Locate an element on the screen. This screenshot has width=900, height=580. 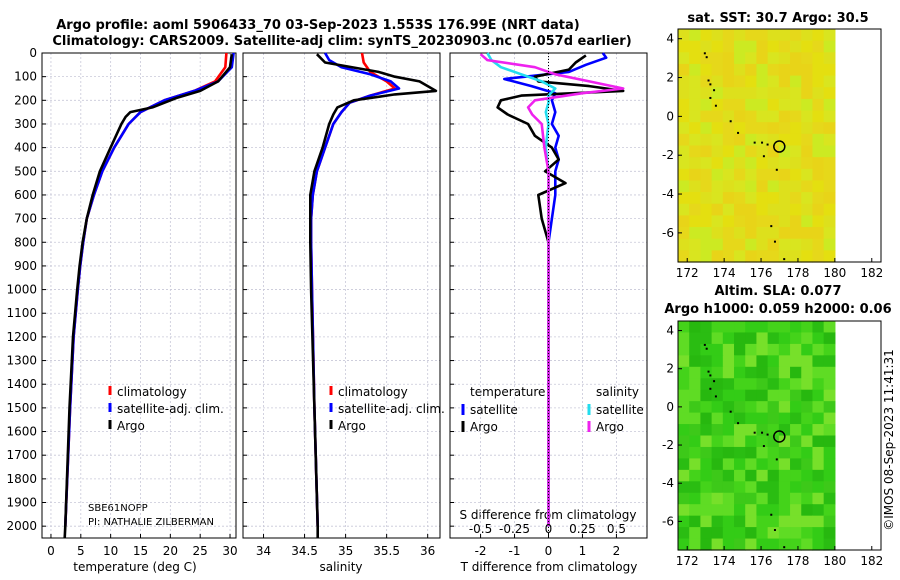
temp-xtick-label: 30 is located at coordinates (229, 551).